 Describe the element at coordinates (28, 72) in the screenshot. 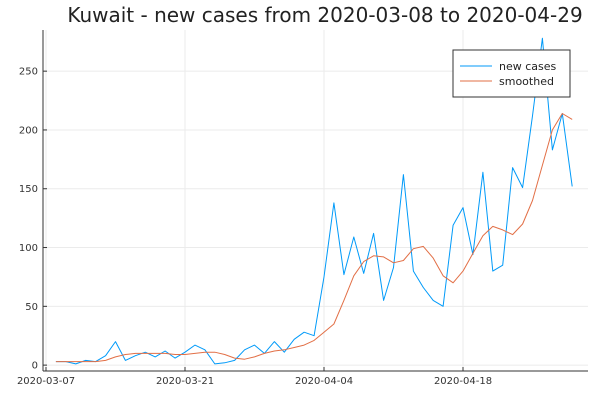

I see `y-tick-label-5: 250` at that location.